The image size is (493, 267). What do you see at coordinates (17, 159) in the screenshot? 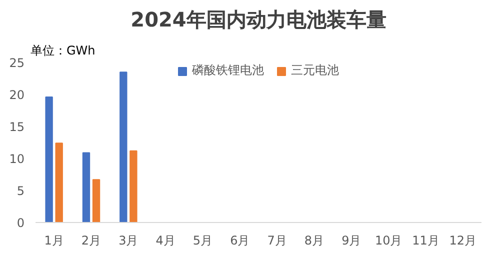
I see `y-tick-label: 10` at bounding box center [17, 159].